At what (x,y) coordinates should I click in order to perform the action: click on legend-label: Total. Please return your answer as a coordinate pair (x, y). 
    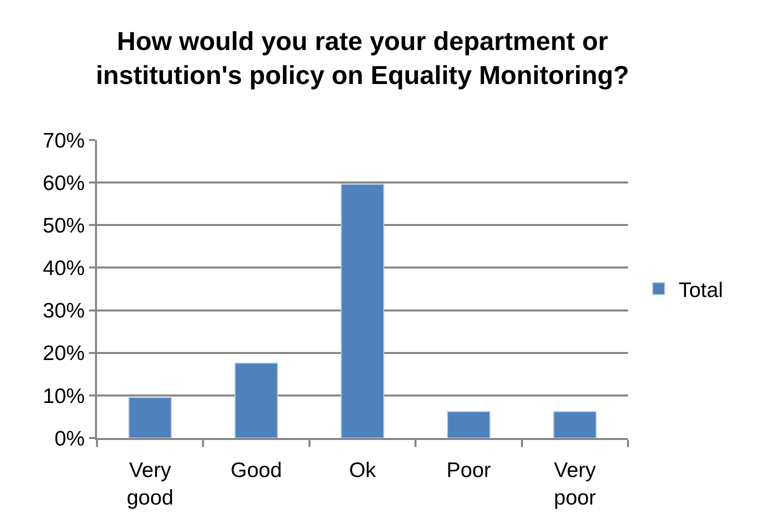
    Looking at the image, I should click on (700, 290).